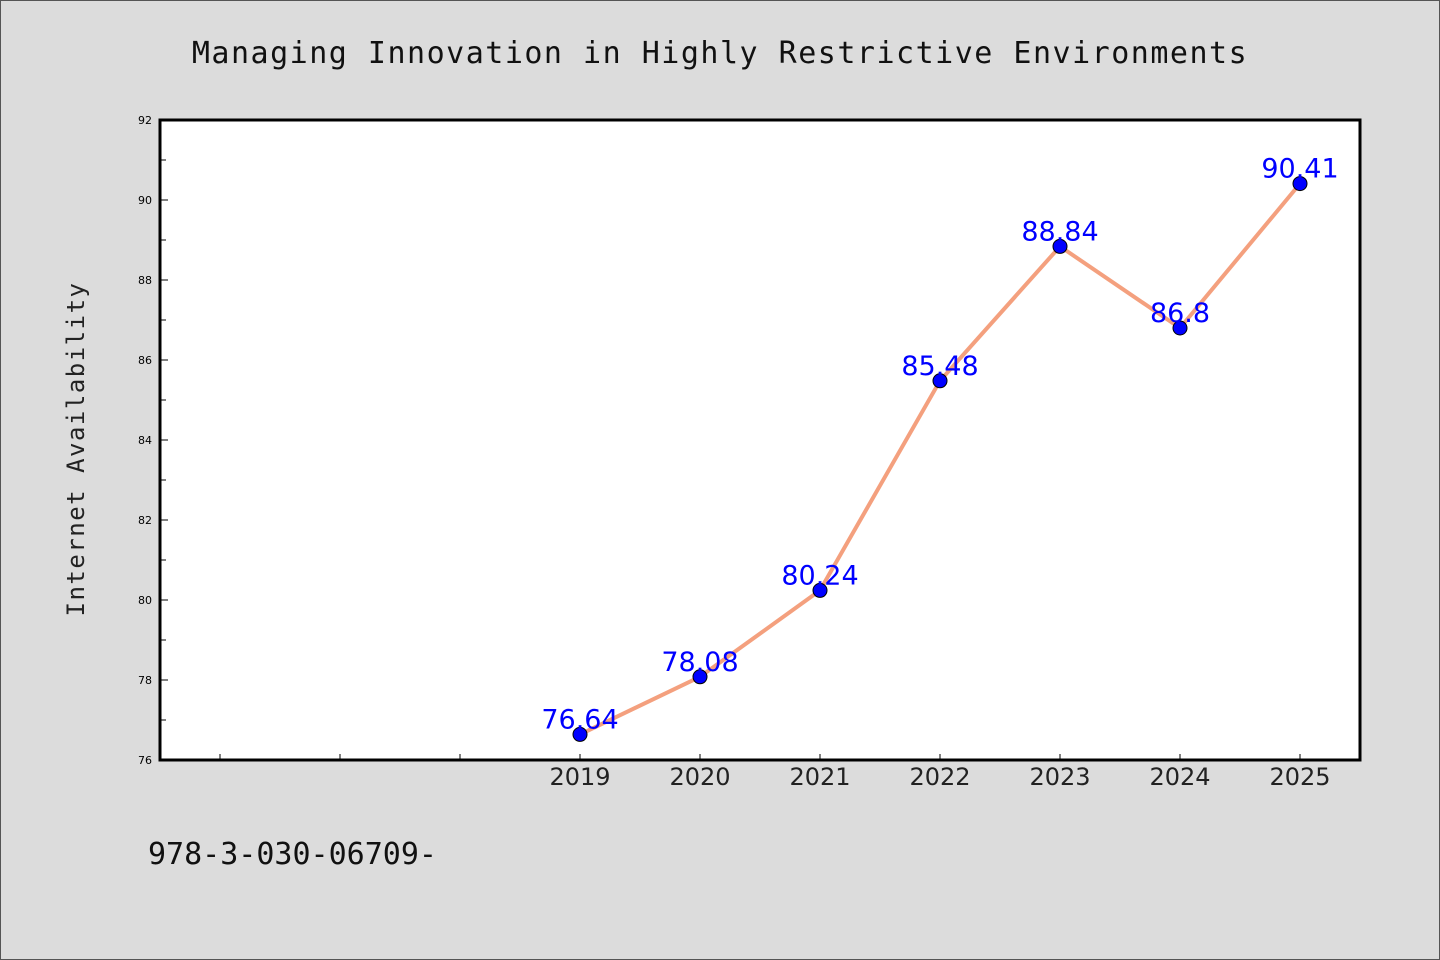  Describe the element at coordinates (145, 600) in the screenshot. I see `y-tick-label: 80` at that location.